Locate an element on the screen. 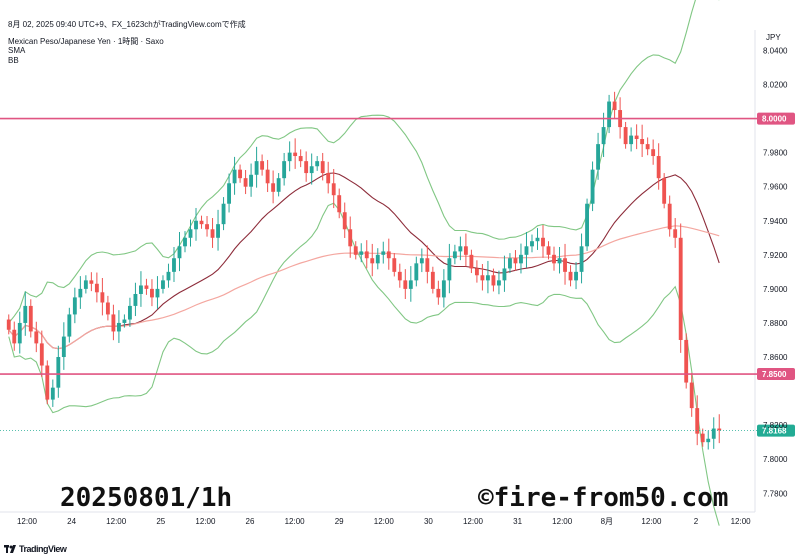 This screenshot has height=560, width=800. copyright-watermark: ©fire-from50.com is located at coordinates (603, 498).